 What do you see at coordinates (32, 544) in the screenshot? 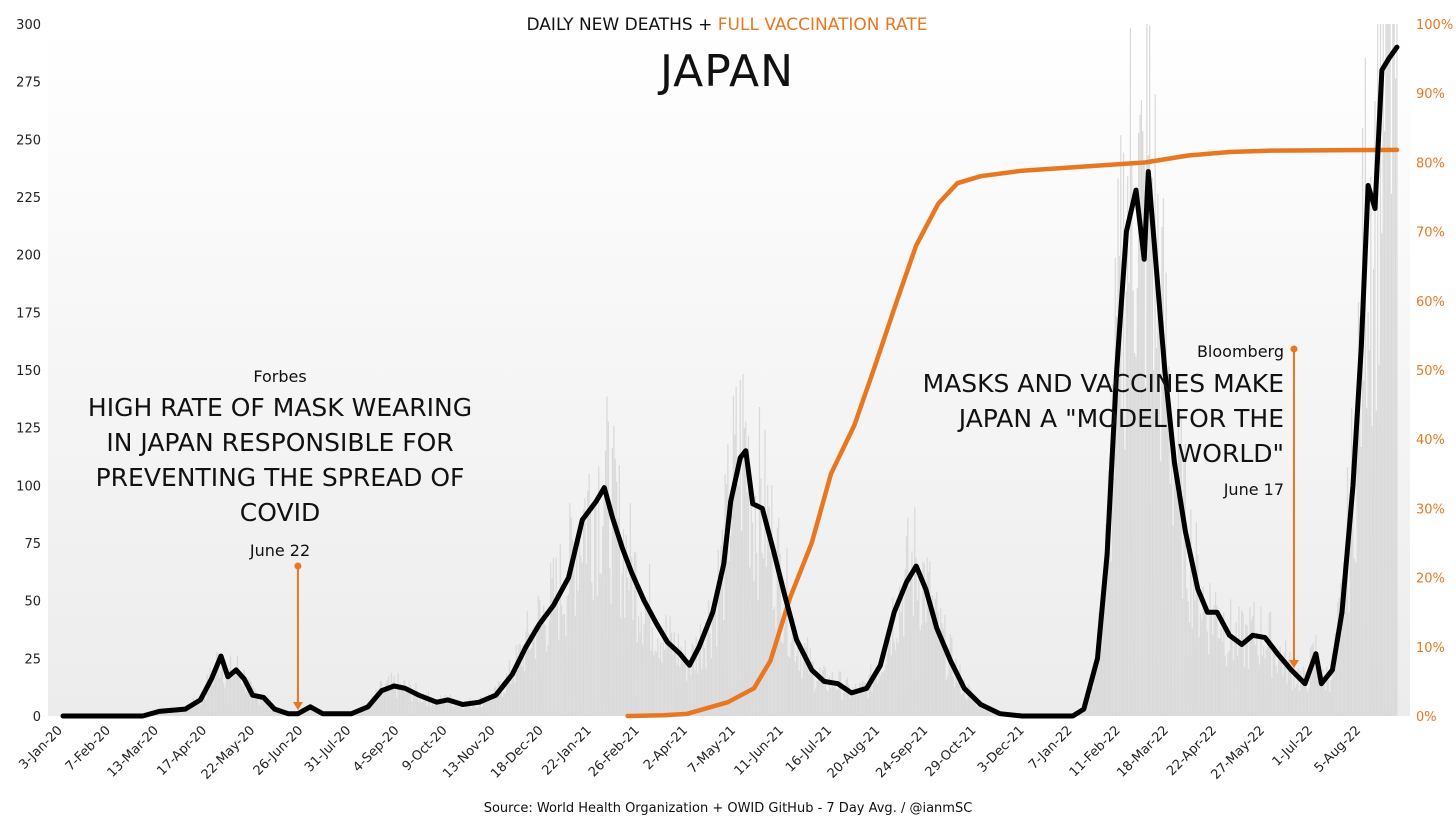
I see `y-left-tick-label: 75` at bounding box center [32, 544].